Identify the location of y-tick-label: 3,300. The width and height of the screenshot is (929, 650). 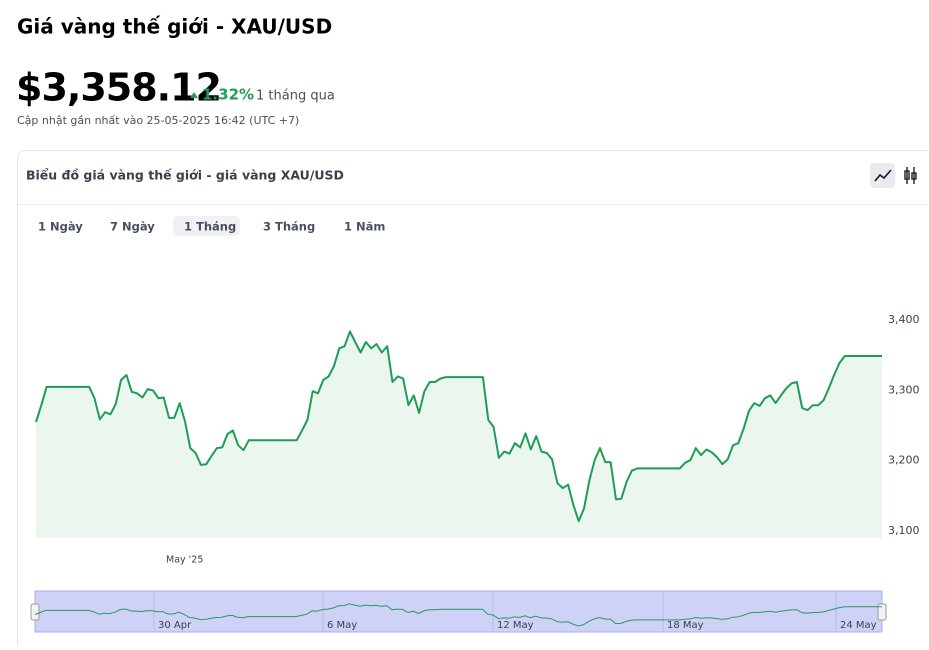
(904, 389).